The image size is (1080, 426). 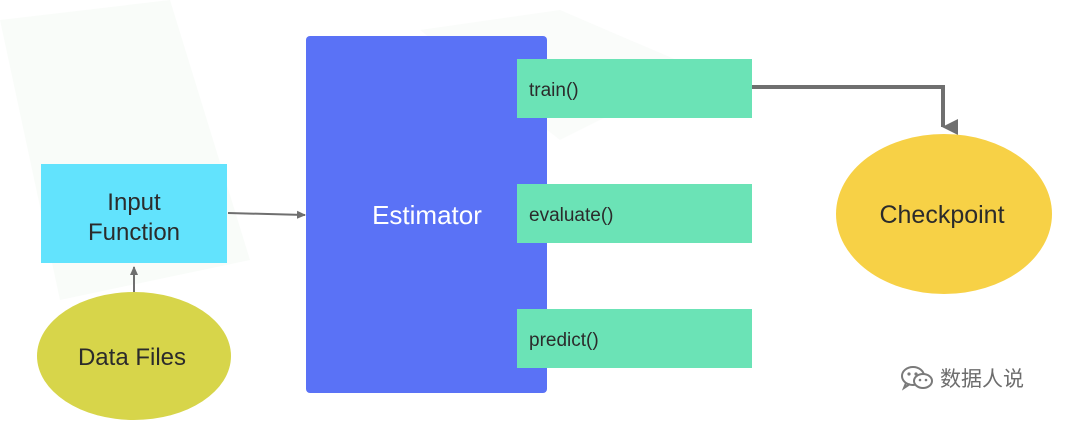 I want to click on method-train-box, so click(x=634, y=88).